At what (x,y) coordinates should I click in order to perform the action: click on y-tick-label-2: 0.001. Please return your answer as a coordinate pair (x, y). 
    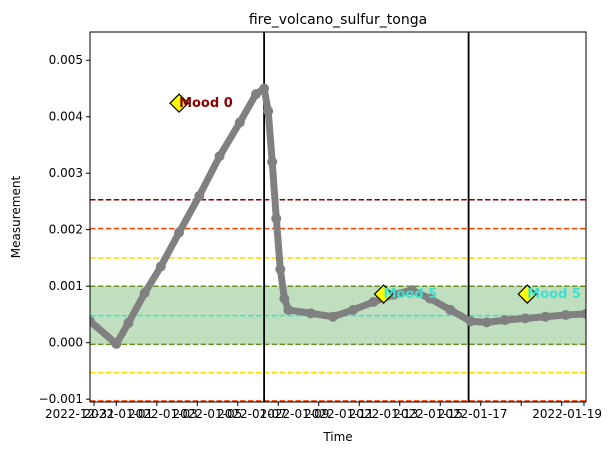
    Looking at the image, I should click on (66, 286).